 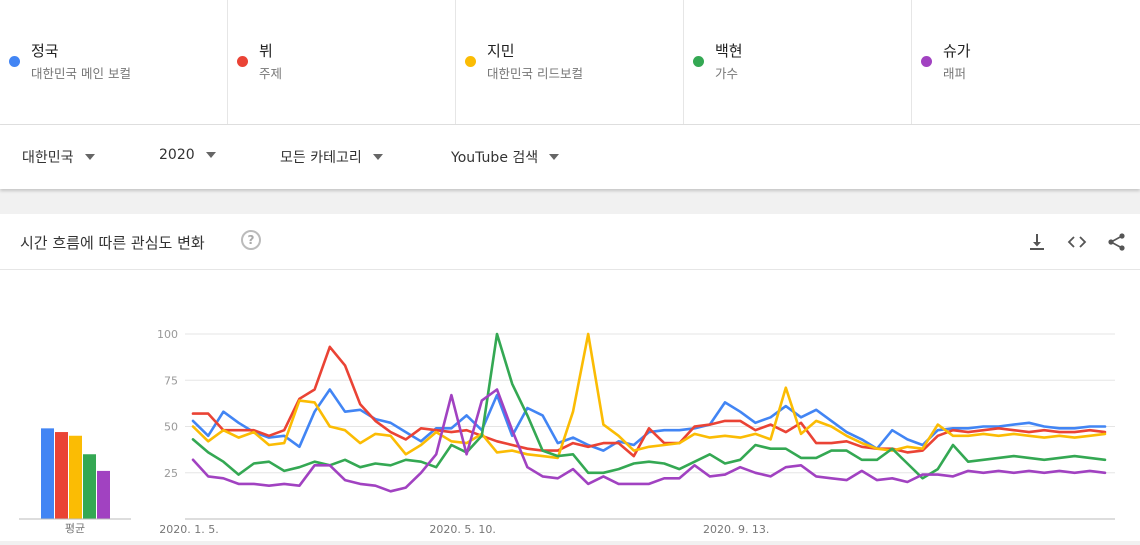 I want to click on term-card: 지민 대한민국 리드보컬, so click(x=570, y=62).